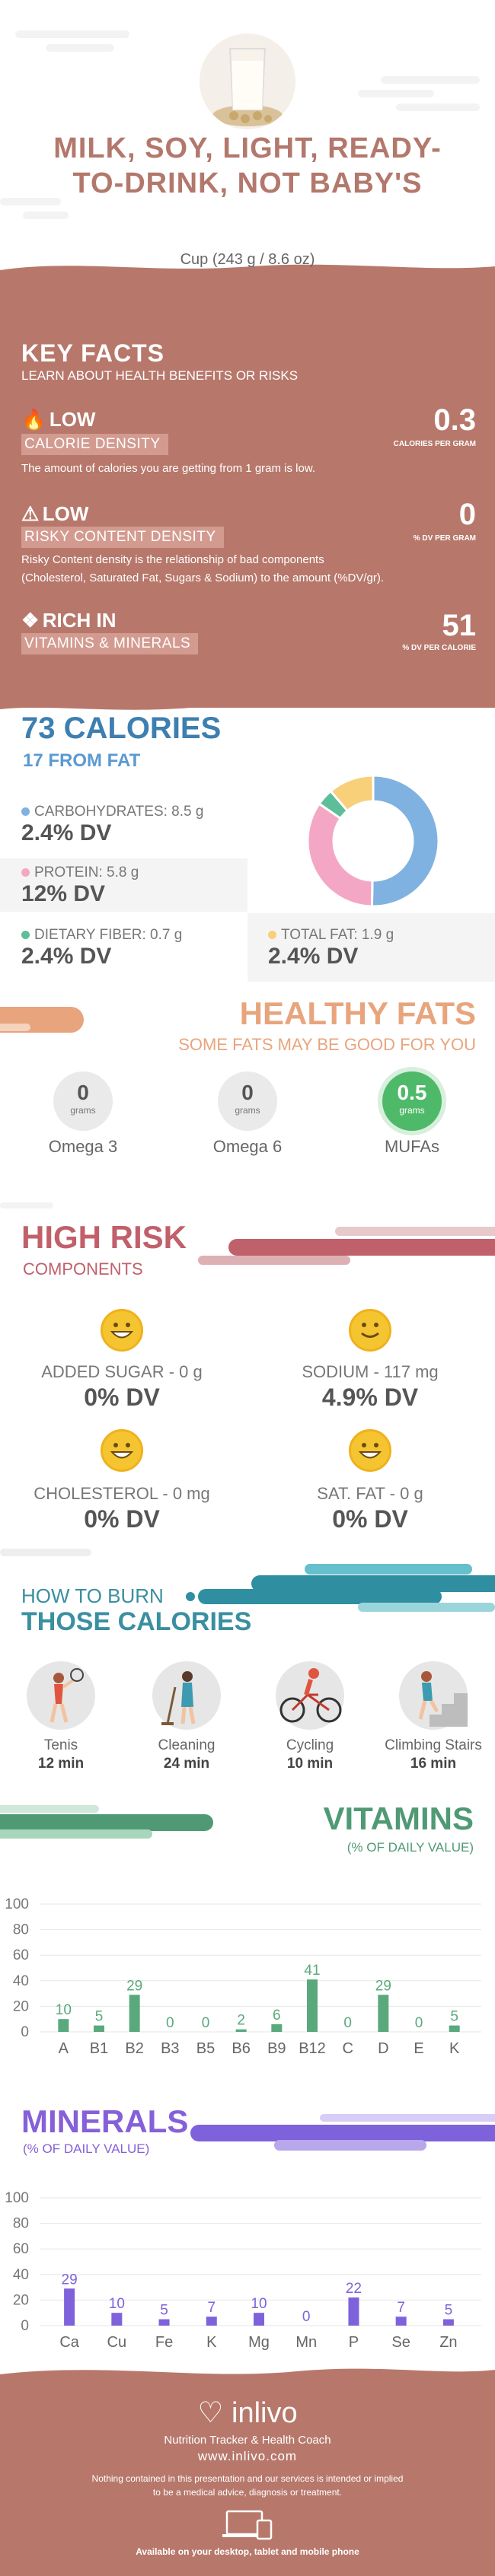 This screenshot has width=495, height=2576. I want to click on vitamins-minerals-label: VITAMINS & MINERALS, so click(110, 643).